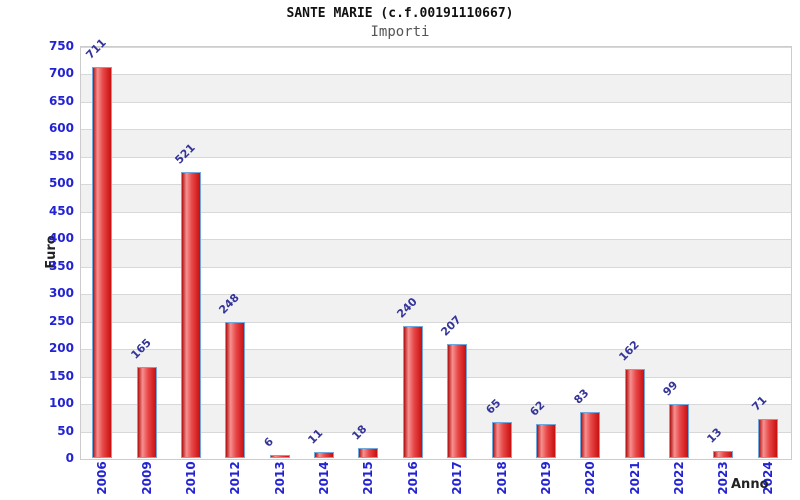  I want to click on y-tick-label: 600, so click(61, 128).